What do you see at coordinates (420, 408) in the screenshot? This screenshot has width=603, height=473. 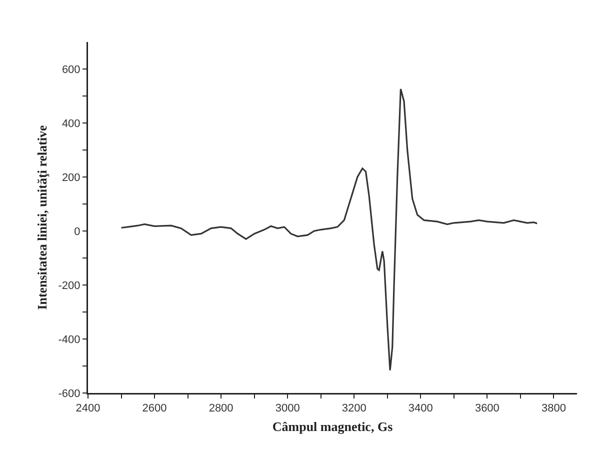 I see `x-tick-label: 3400` at bounding box center [420, 408].